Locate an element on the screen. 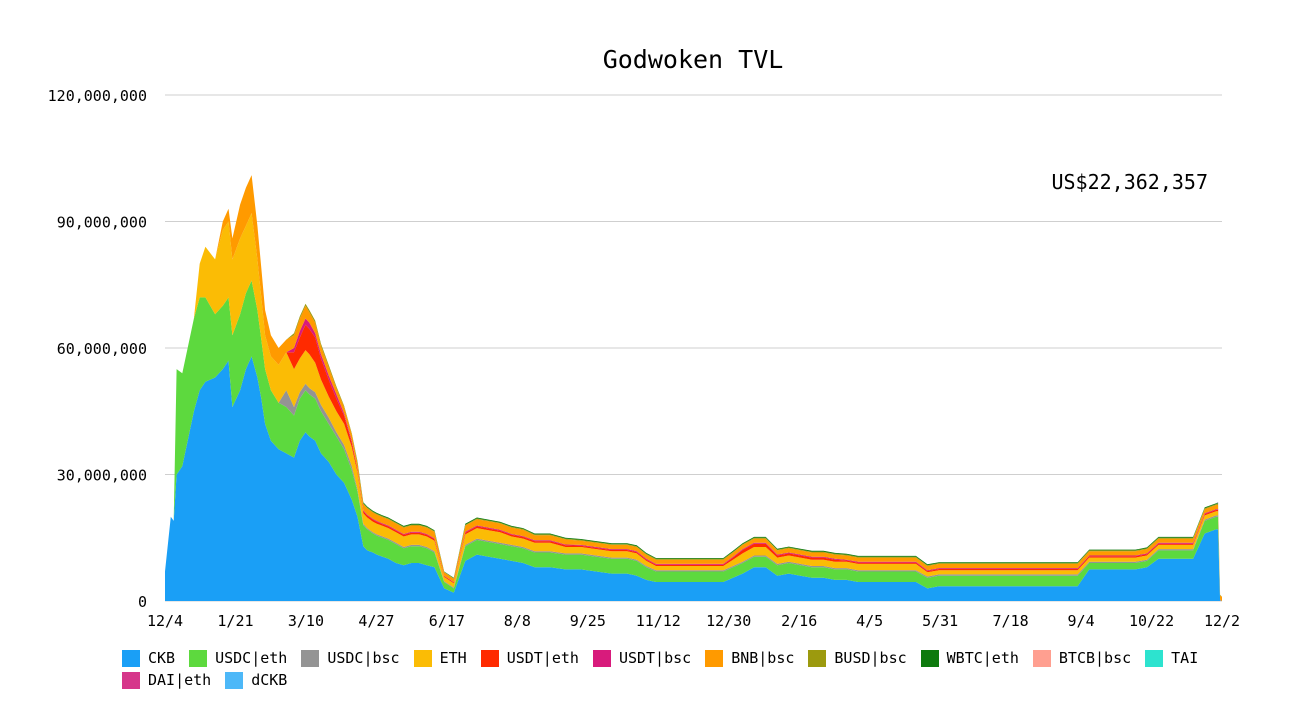 The width and height of the screenshot is (1304, 720). legend-label: CKB is located at coordinates (162, 658).